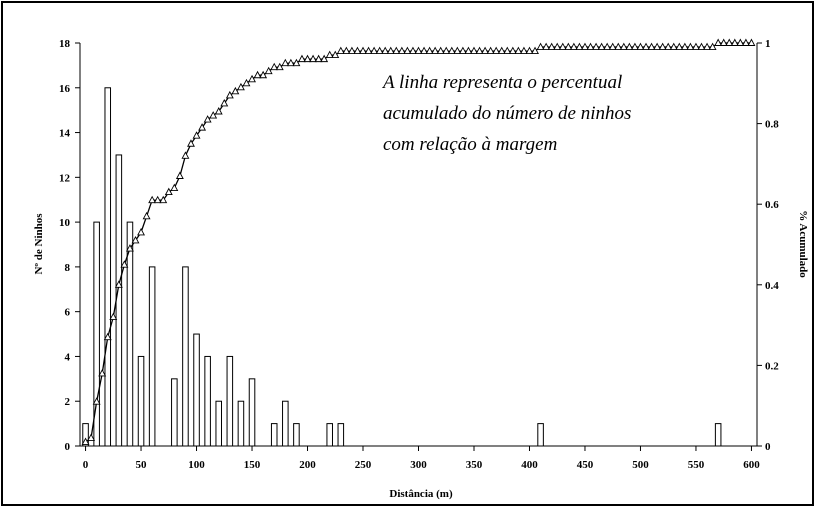 The height and width of the screenshot is (510, 819). Describe the element at coordinates (68, 313) in the screenshot. I see `y-left-tick-label: 6` at that location.